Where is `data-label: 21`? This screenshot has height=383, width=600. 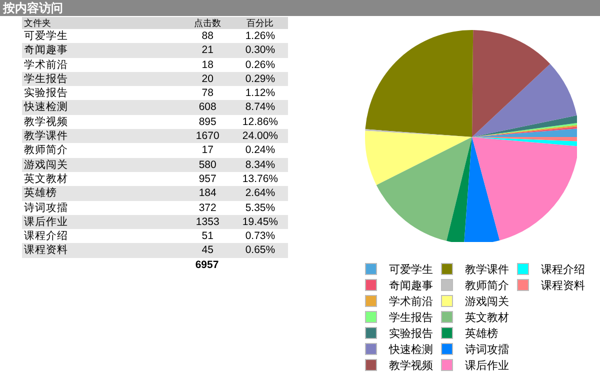 data-label: 21 is located at coordinates (207, 50).